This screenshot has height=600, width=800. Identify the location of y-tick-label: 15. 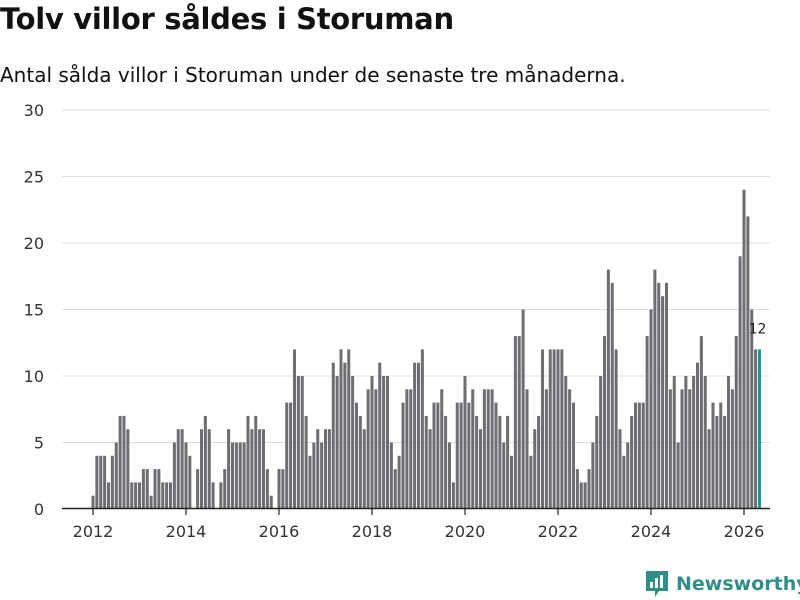
(34, 310).